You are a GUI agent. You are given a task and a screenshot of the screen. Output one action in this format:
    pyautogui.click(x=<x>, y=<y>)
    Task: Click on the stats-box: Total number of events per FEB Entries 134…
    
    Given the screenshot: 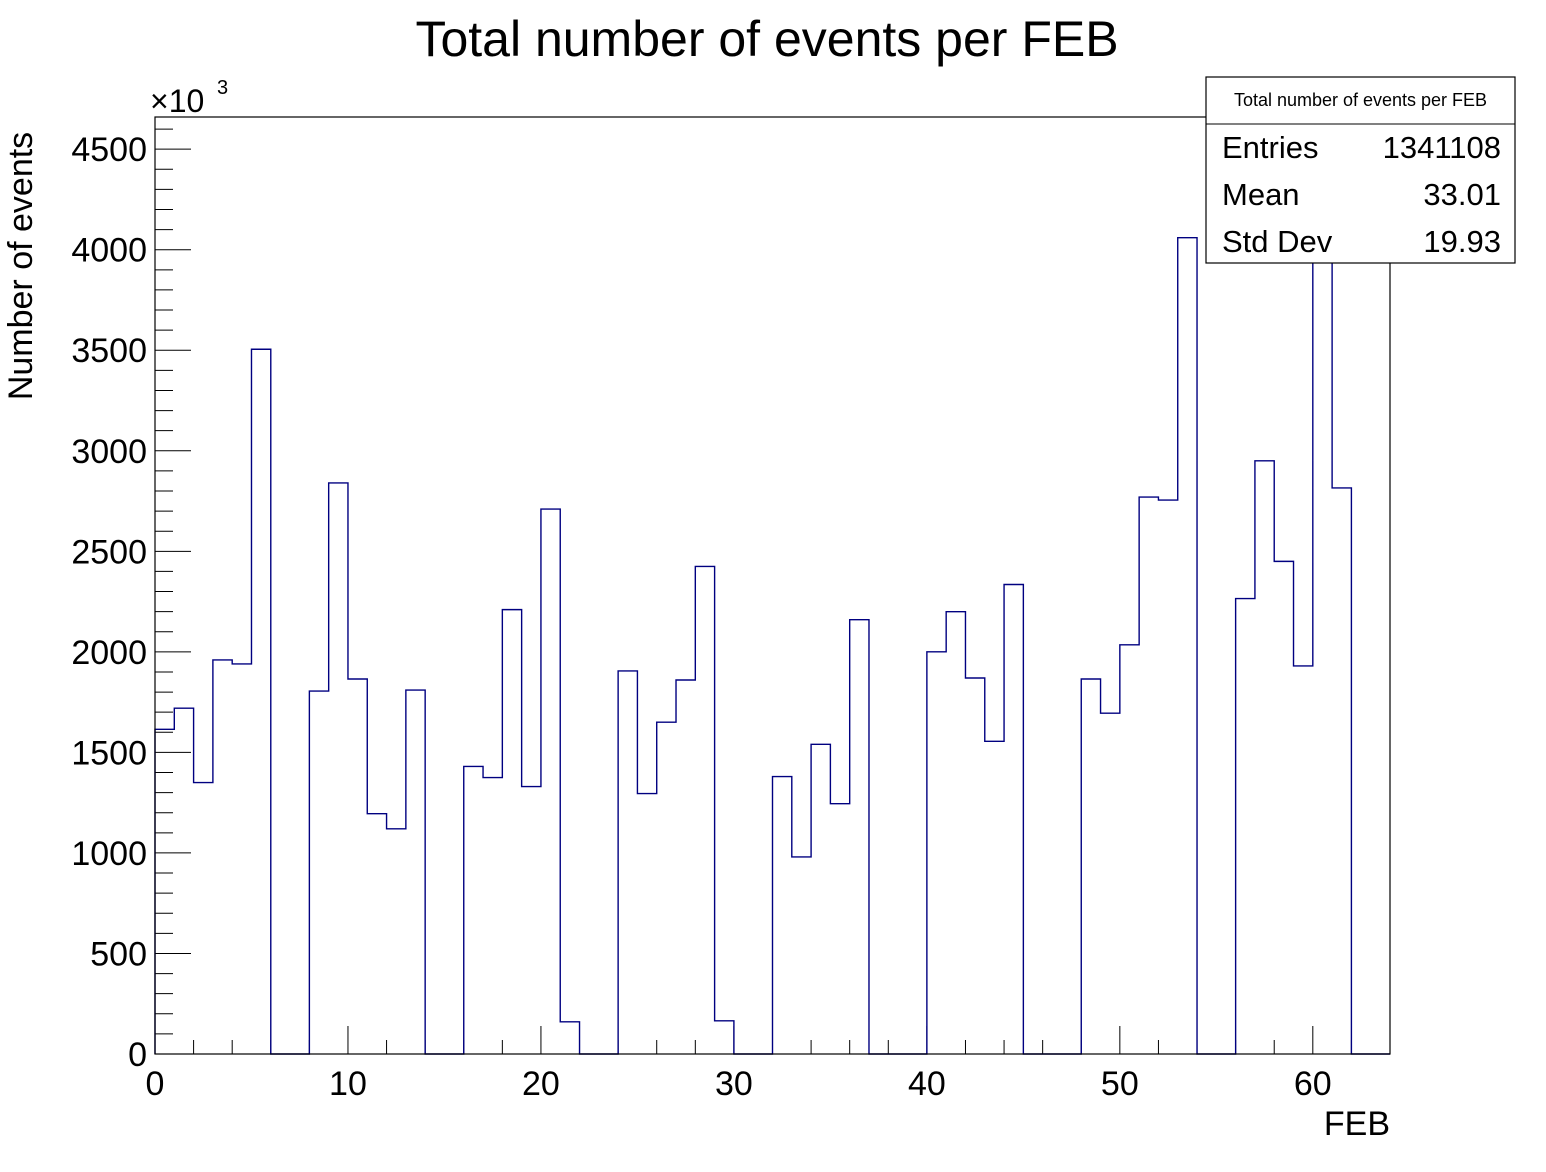 What is the action you would take?
    pyautogui.click(x=1360, y=170)
    